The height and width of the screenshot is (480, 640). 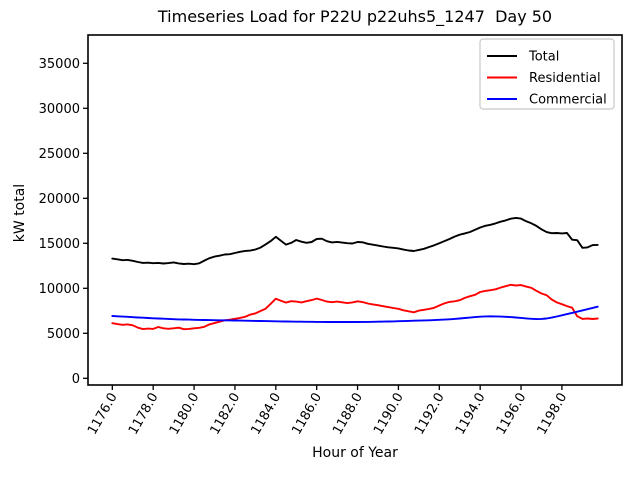 What do you see at coordinates (76, 379) in the screenshot?
I see `y-tick-label: 0` at bounding box center [76, 379].